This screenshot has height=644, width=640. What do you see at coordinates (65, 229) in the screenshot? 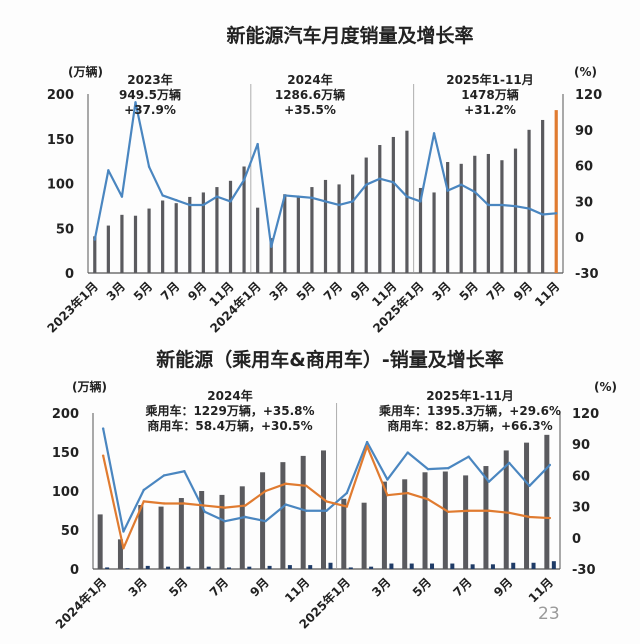
I see `y-tick-label: 50` at bounding box center [65, 229].